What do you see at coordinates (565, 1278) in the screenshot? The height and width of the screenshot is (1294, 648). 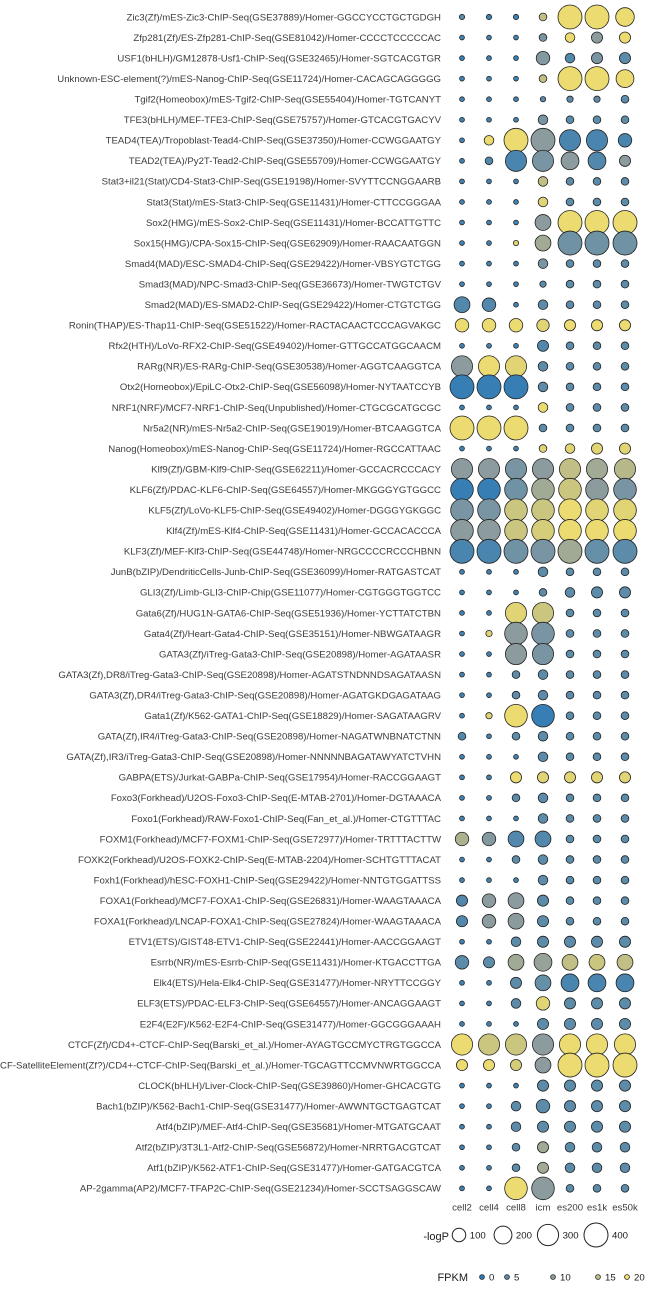 I see `color-legend-label: 10` at bounding box center [565, 1278].